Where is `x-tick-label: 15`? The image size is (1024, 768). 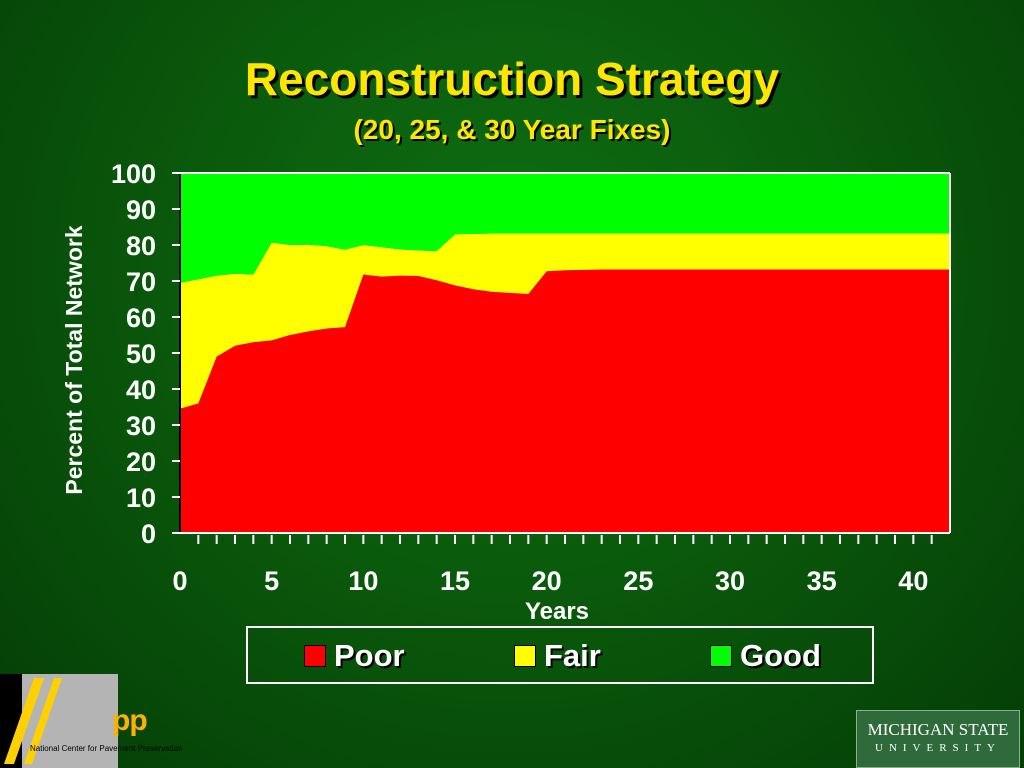 x-tick-label: 15 is located at coordinates (455, 581).